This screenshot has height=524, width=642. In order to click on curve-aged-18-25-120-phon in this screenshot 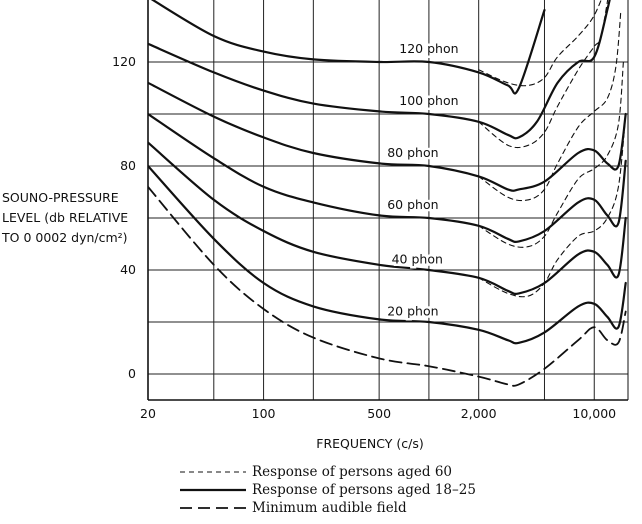, I will do `click(348, 47)`.